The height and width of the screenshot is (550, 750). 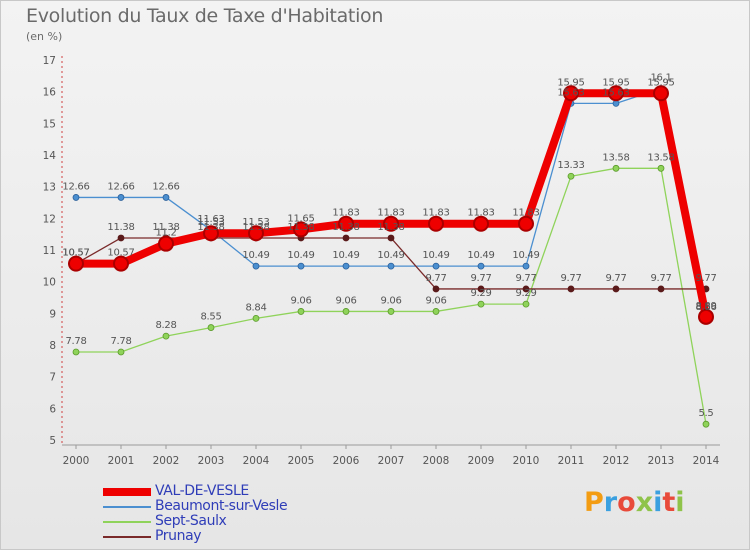 What do you see at coordinates (120, 253) in the screenshot?
I see `data-label: 10.57` at bounding box center [120, 253].